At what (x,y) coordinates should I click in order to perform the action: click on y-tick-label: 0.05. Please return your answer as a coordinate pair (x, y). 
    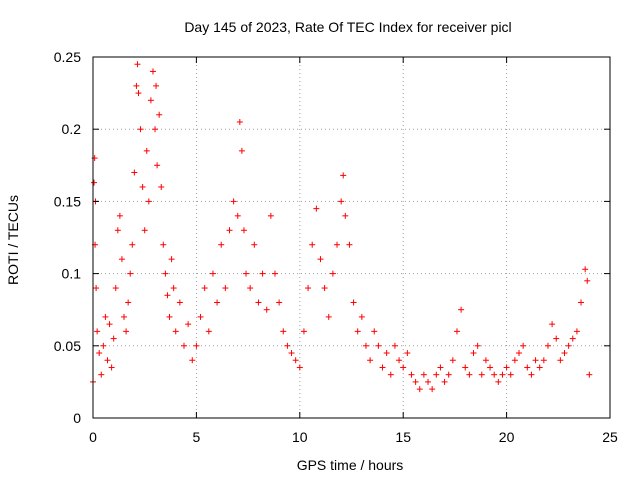
    Looking at the image, I should click on (67, 346).